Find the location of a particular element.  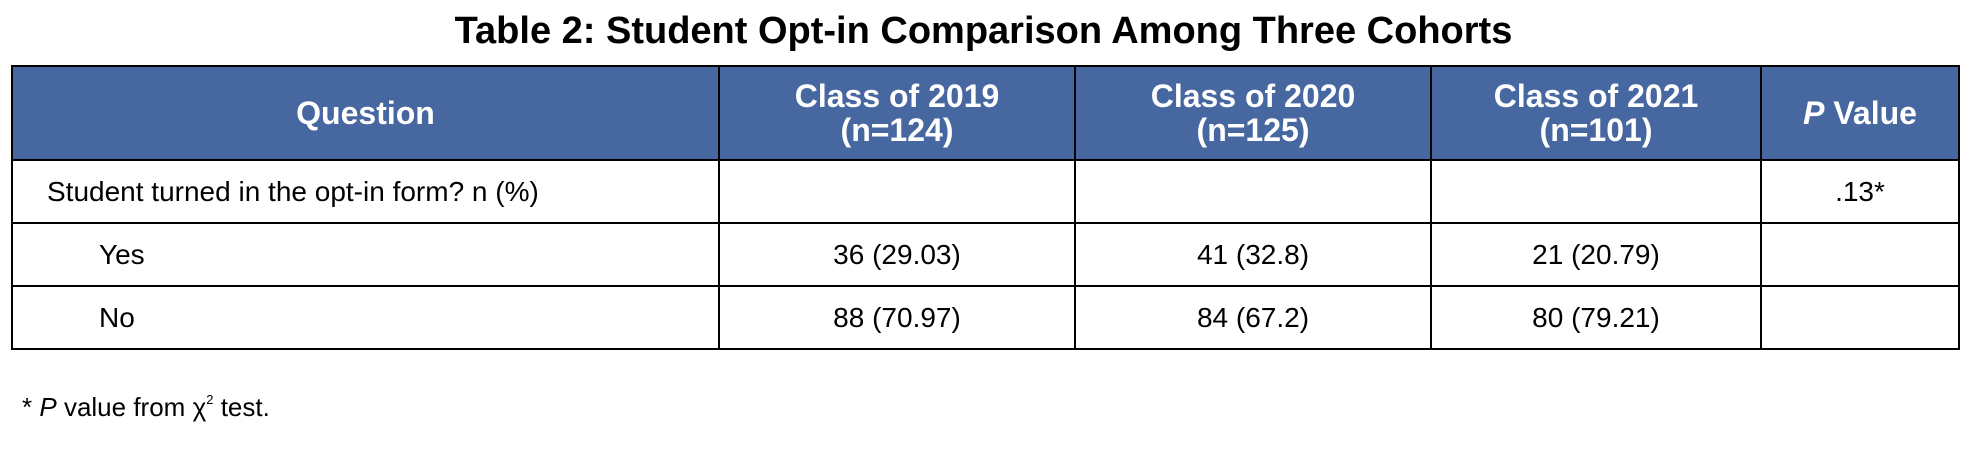

row-label: Student turned in the opt-in form? n (%) is located at coordinates (365, 191).